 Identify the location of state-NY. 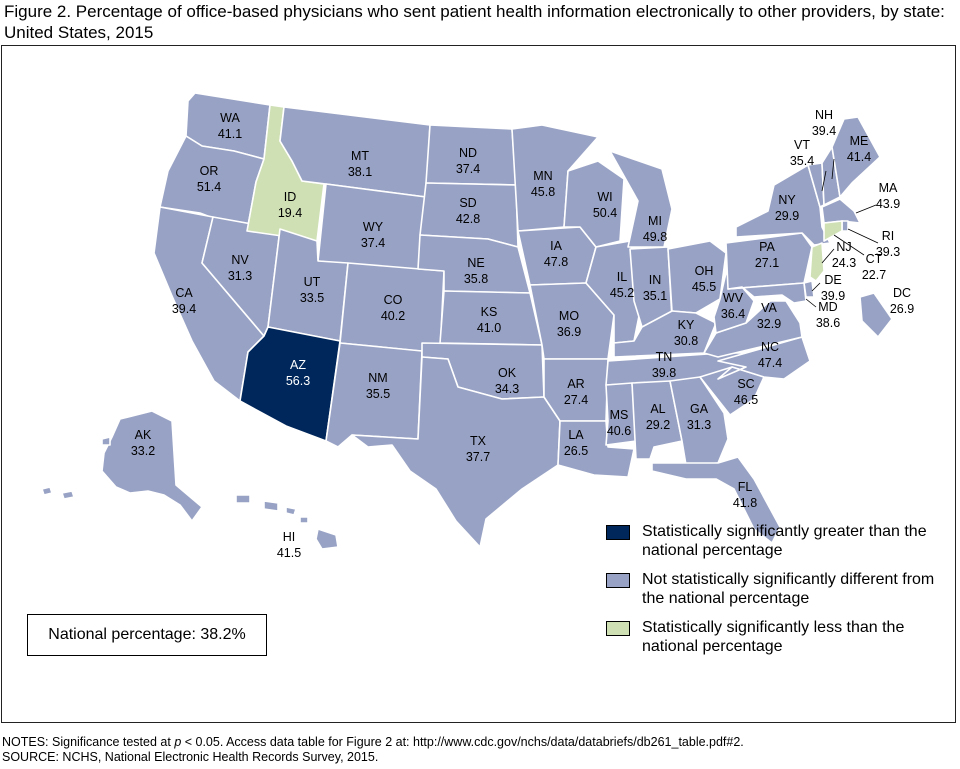
(783, 205).